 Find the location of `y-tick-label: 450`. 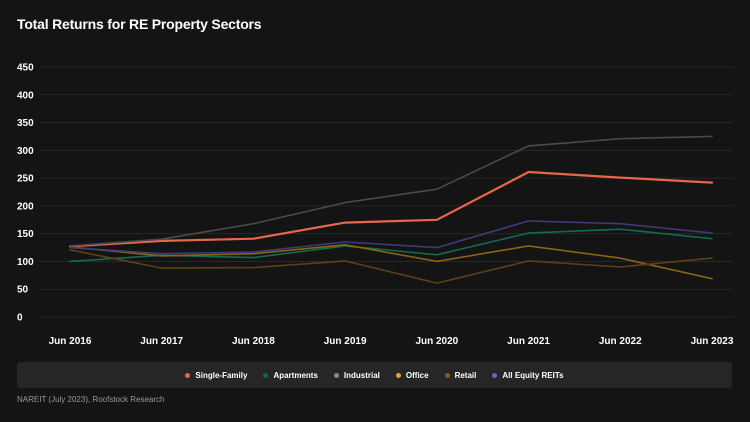

y-tick-label: 450 is located at coordinates (25, 68).